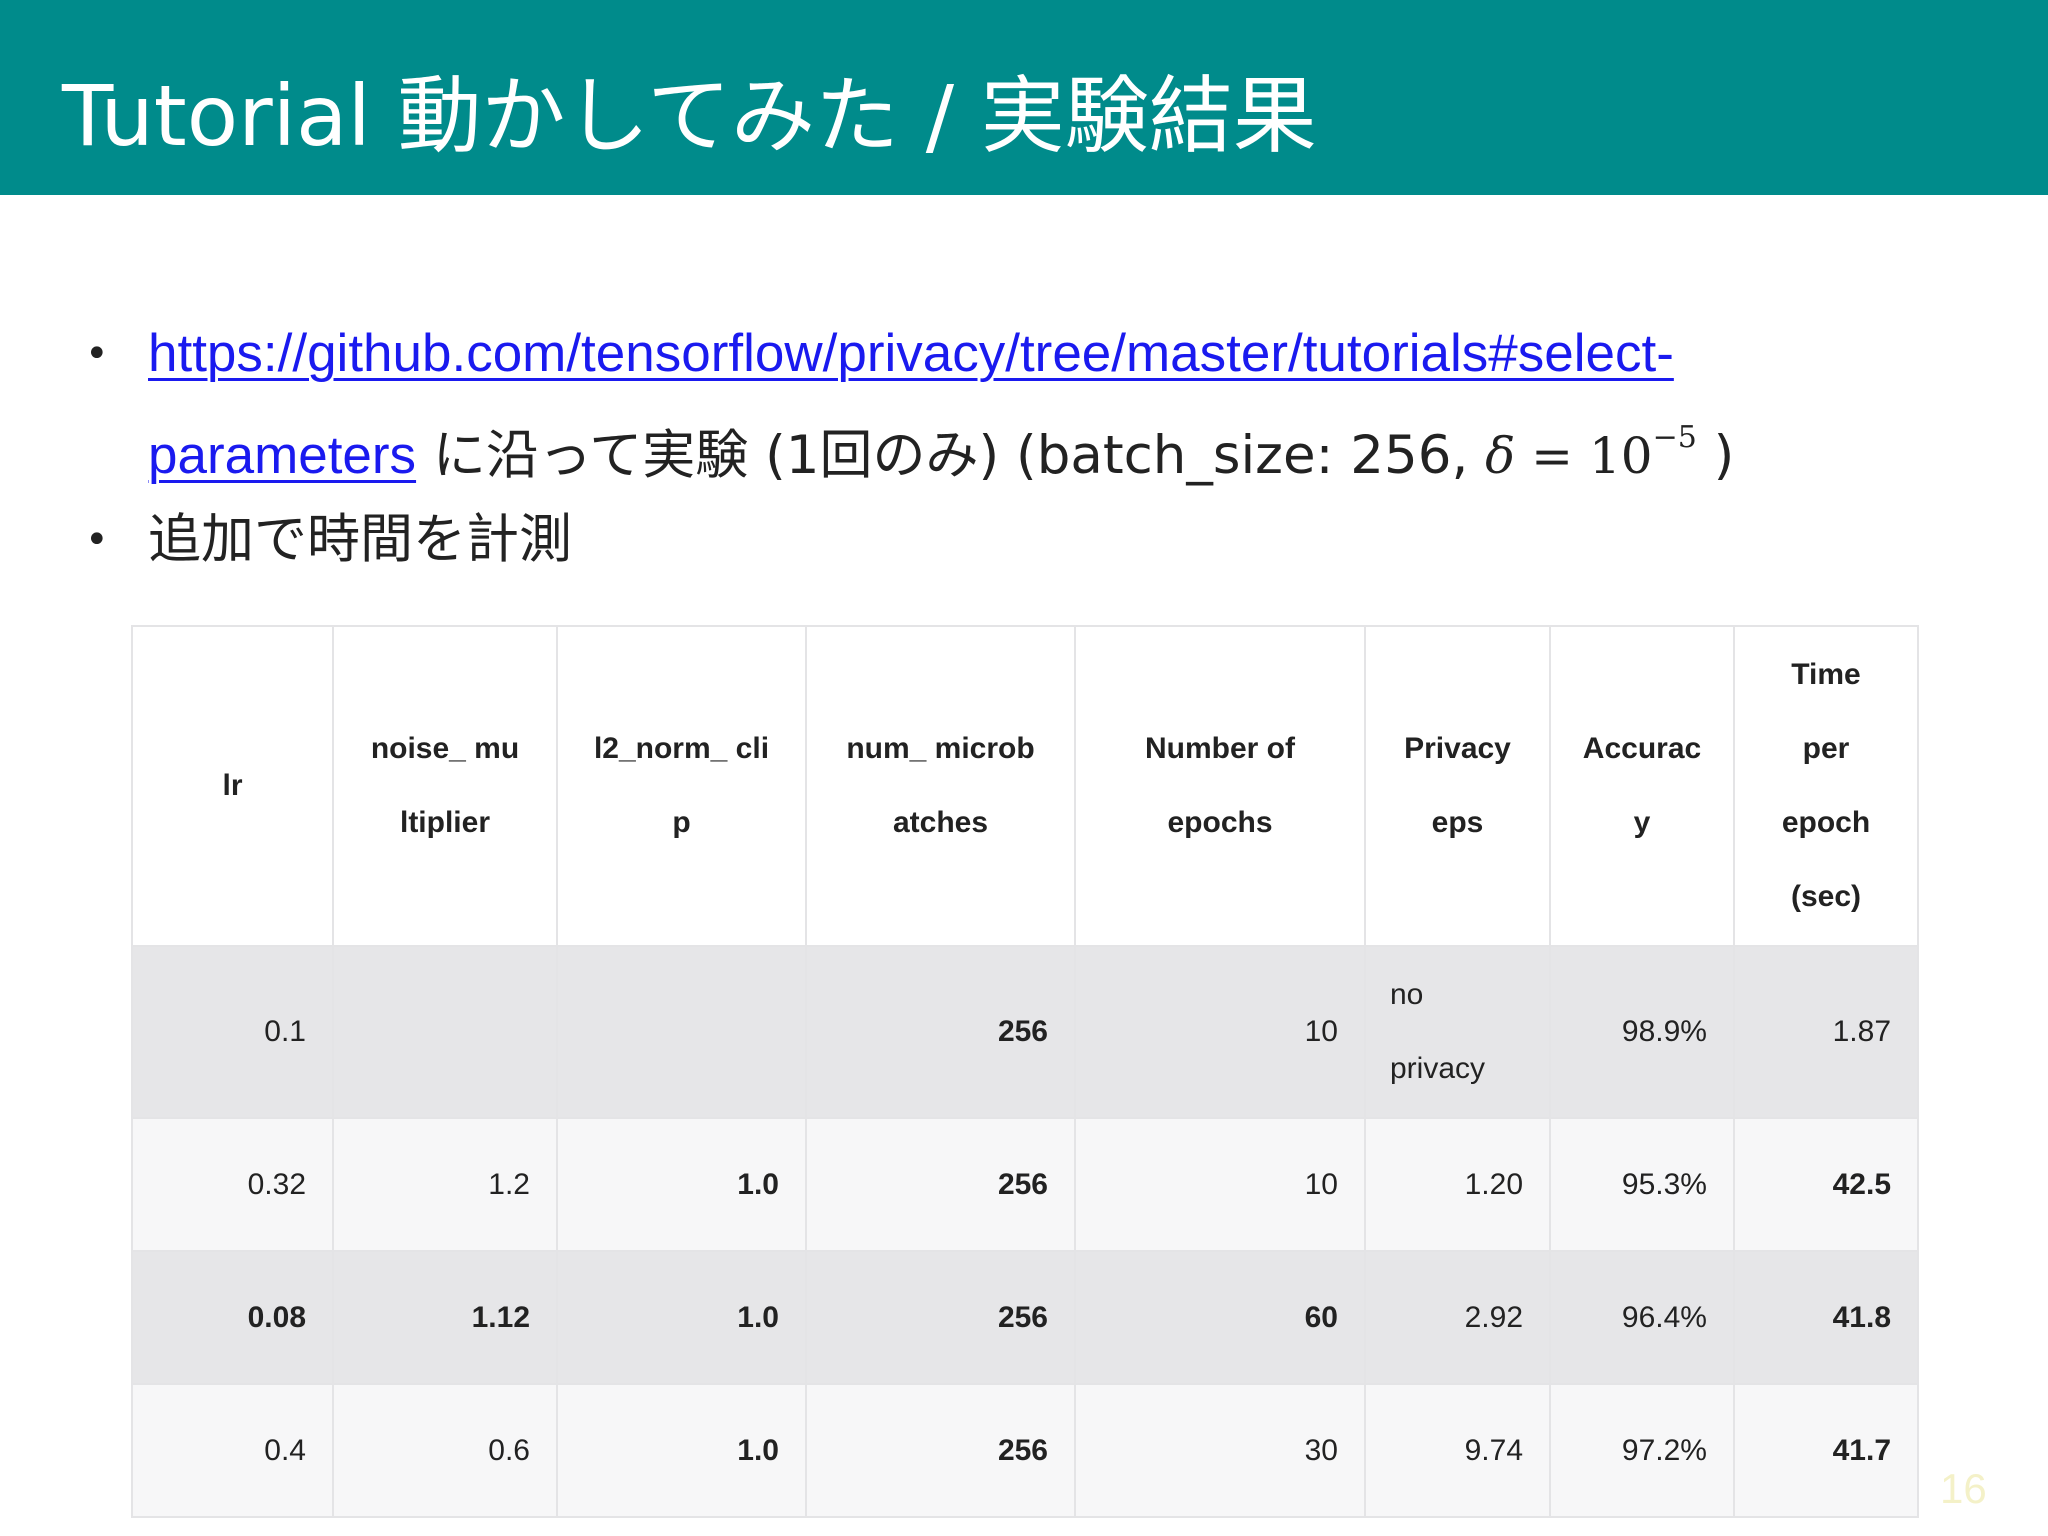 The height and width of the screenshot is (1536, 2048). I want to click on cell-time: 41.7, so click(1826, 1450).